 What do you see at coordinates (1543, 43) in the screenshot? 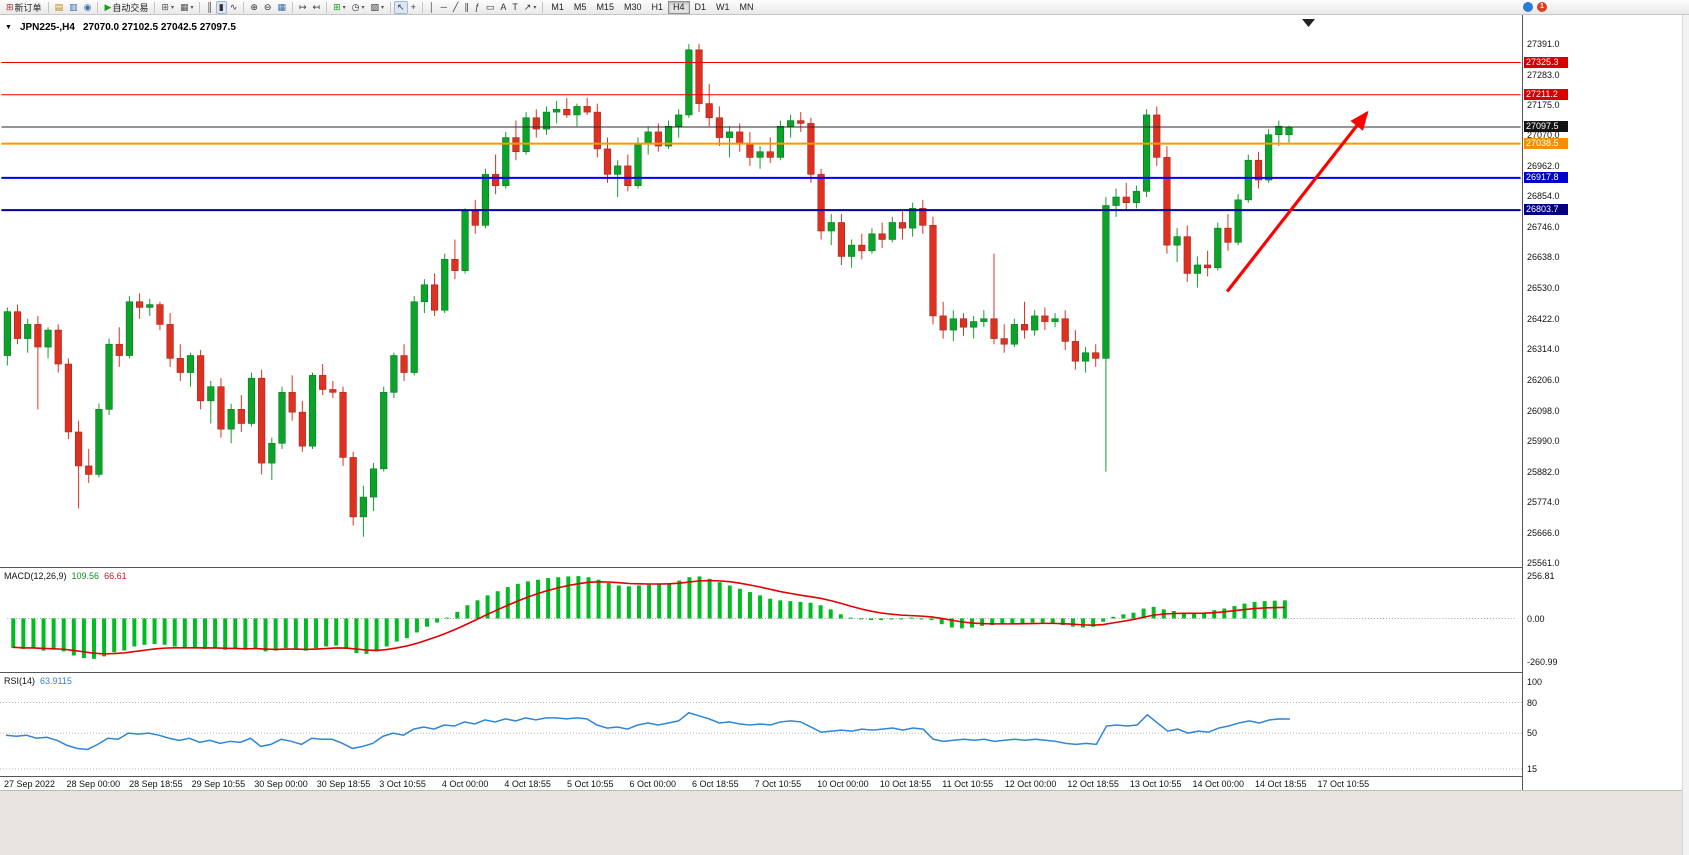
I see `price-tick-label: 27391.0` at bounding box center [1543, 43].